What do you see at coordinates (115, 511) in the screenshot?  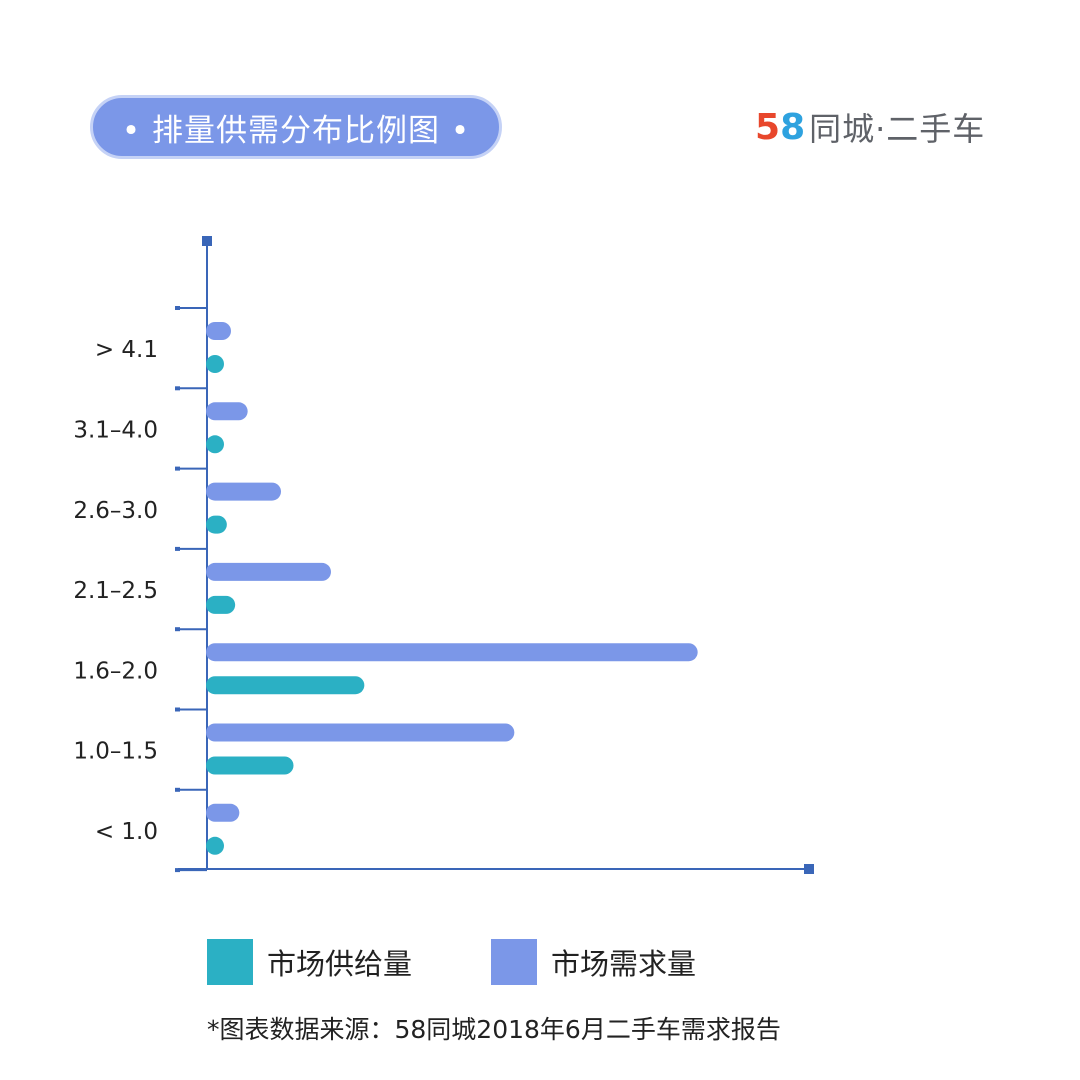 I see `category-label: 2.6–3.0` at bounding box center [115, 511].